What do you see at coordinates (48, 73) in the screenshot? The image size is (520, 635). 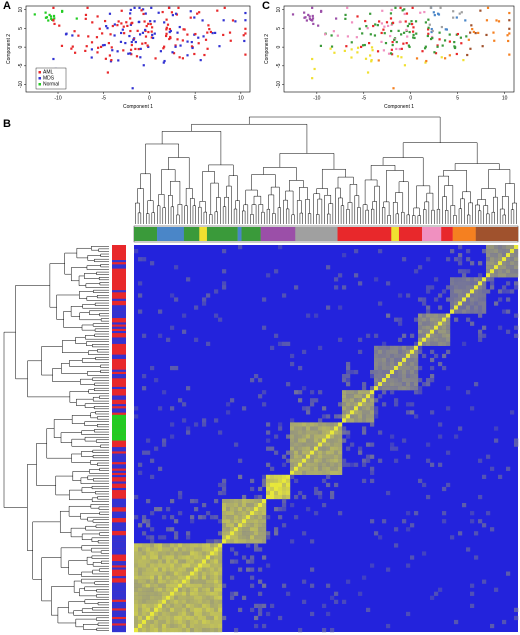 I see `legend-label-aml: AML` at bounding box center [48, 73].